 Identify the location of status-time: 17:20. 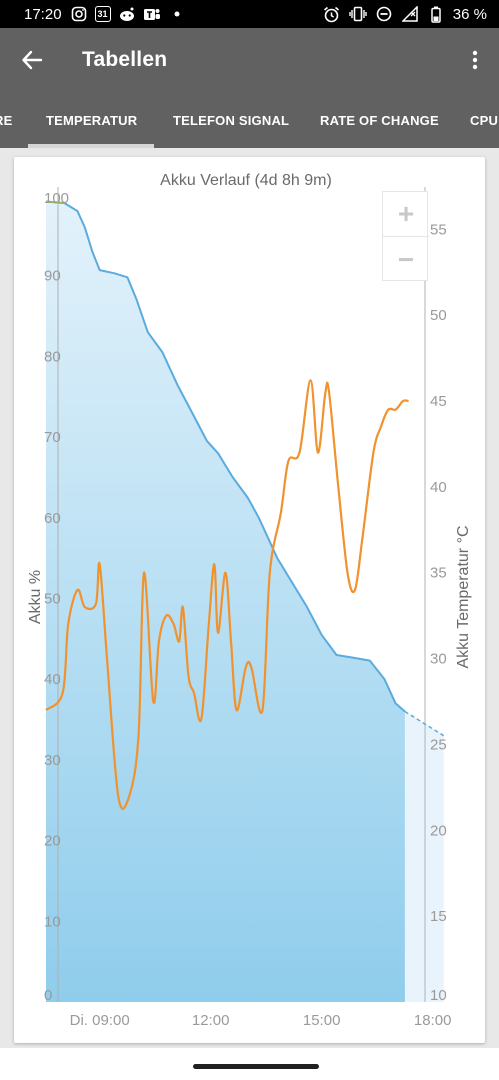
(43, 14).